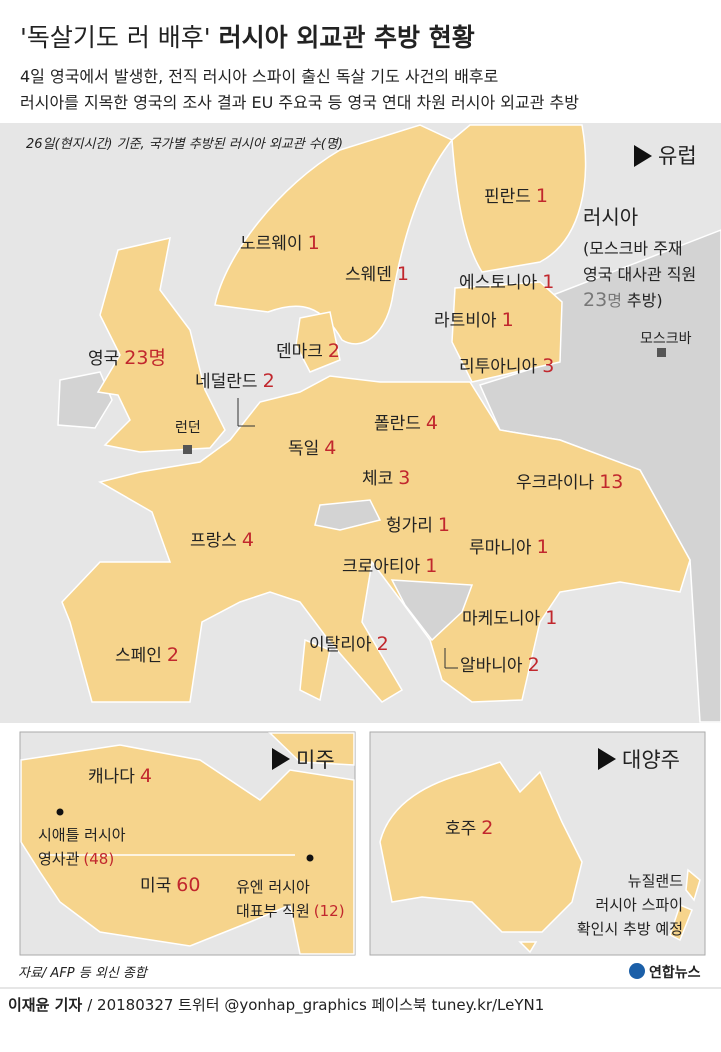 The height and width of the screenshot is (1052, 721). What do you see at coordinates (184, 144) in the screenshot?
I see `map-note: 26일(현지시간) 기준, 국가별 추방된 러시아 외교관 수(명)` at bounding box center [184, 144].